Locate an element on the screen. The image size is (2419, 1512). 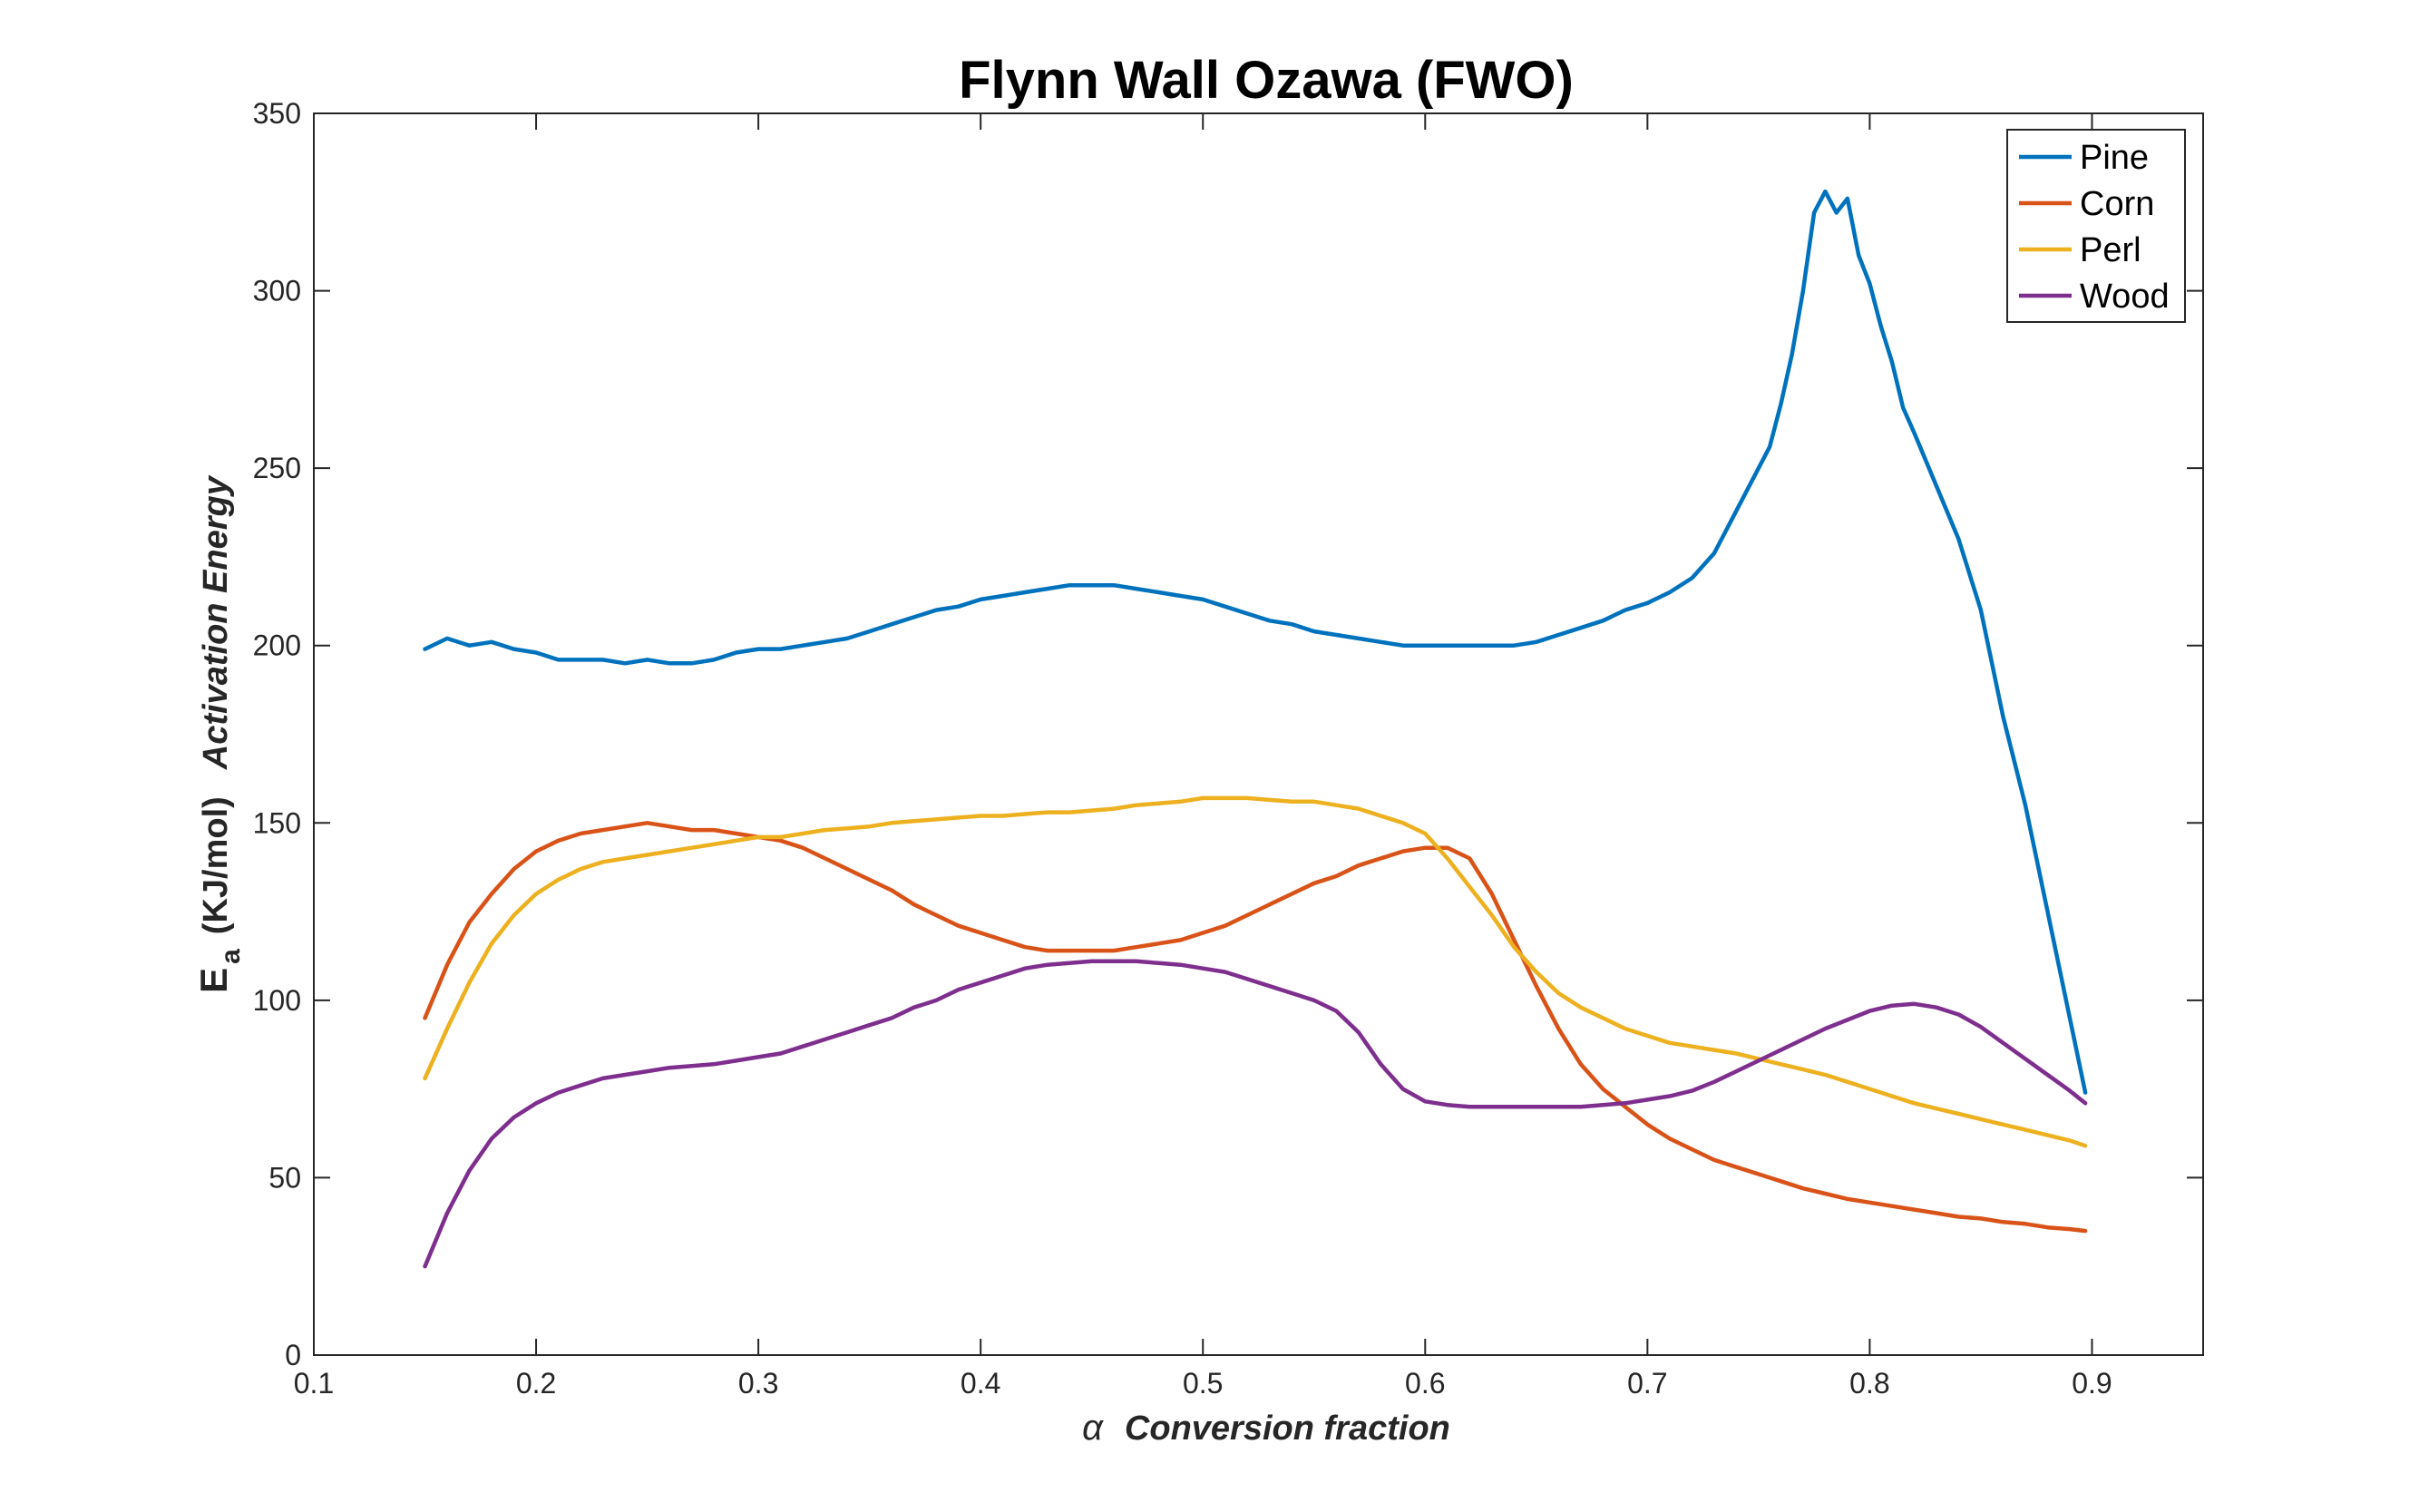
legend-label-pine: Pine is located at coordinates (2115, 158).